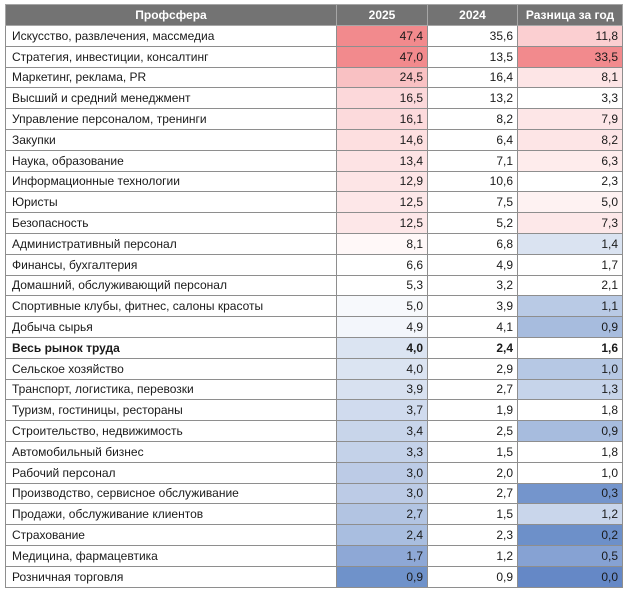 The width and height of the screenshot is (629, 597). I want to click on cell-diff: 8,1, so click(570, 77).